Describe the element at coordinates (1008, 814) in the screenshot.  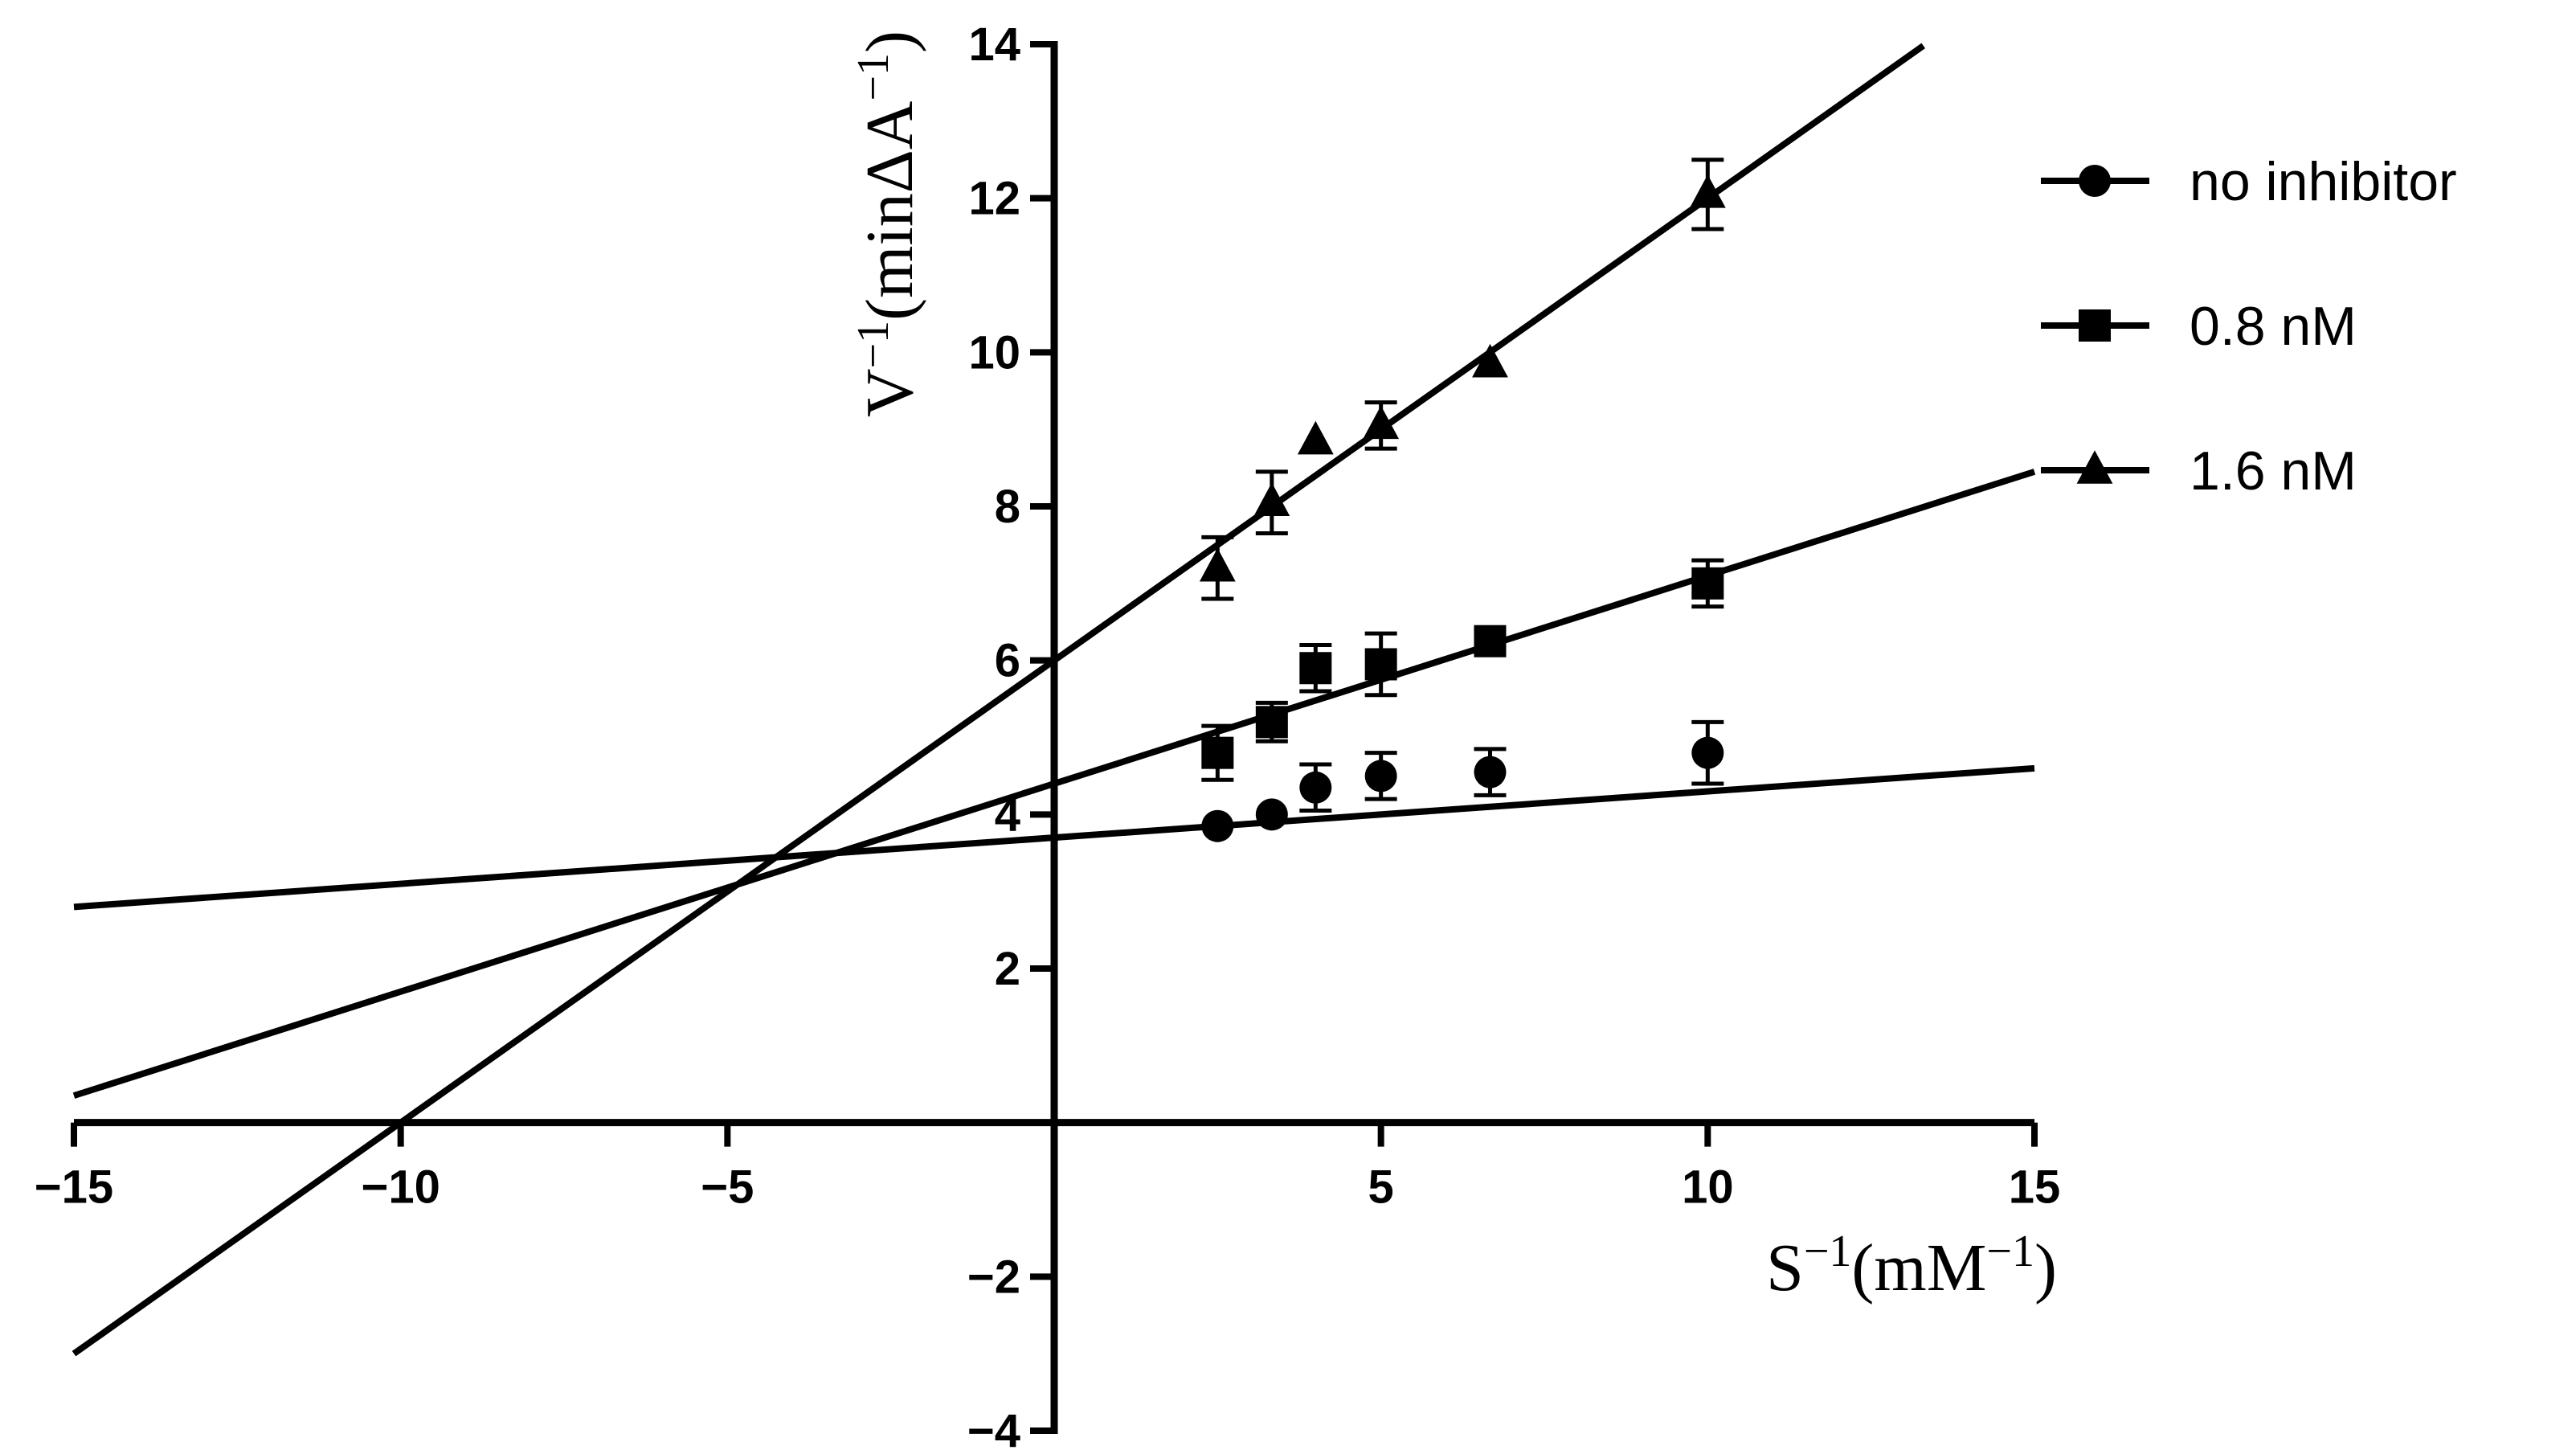
I see `y-tick-label: 4` at that location.